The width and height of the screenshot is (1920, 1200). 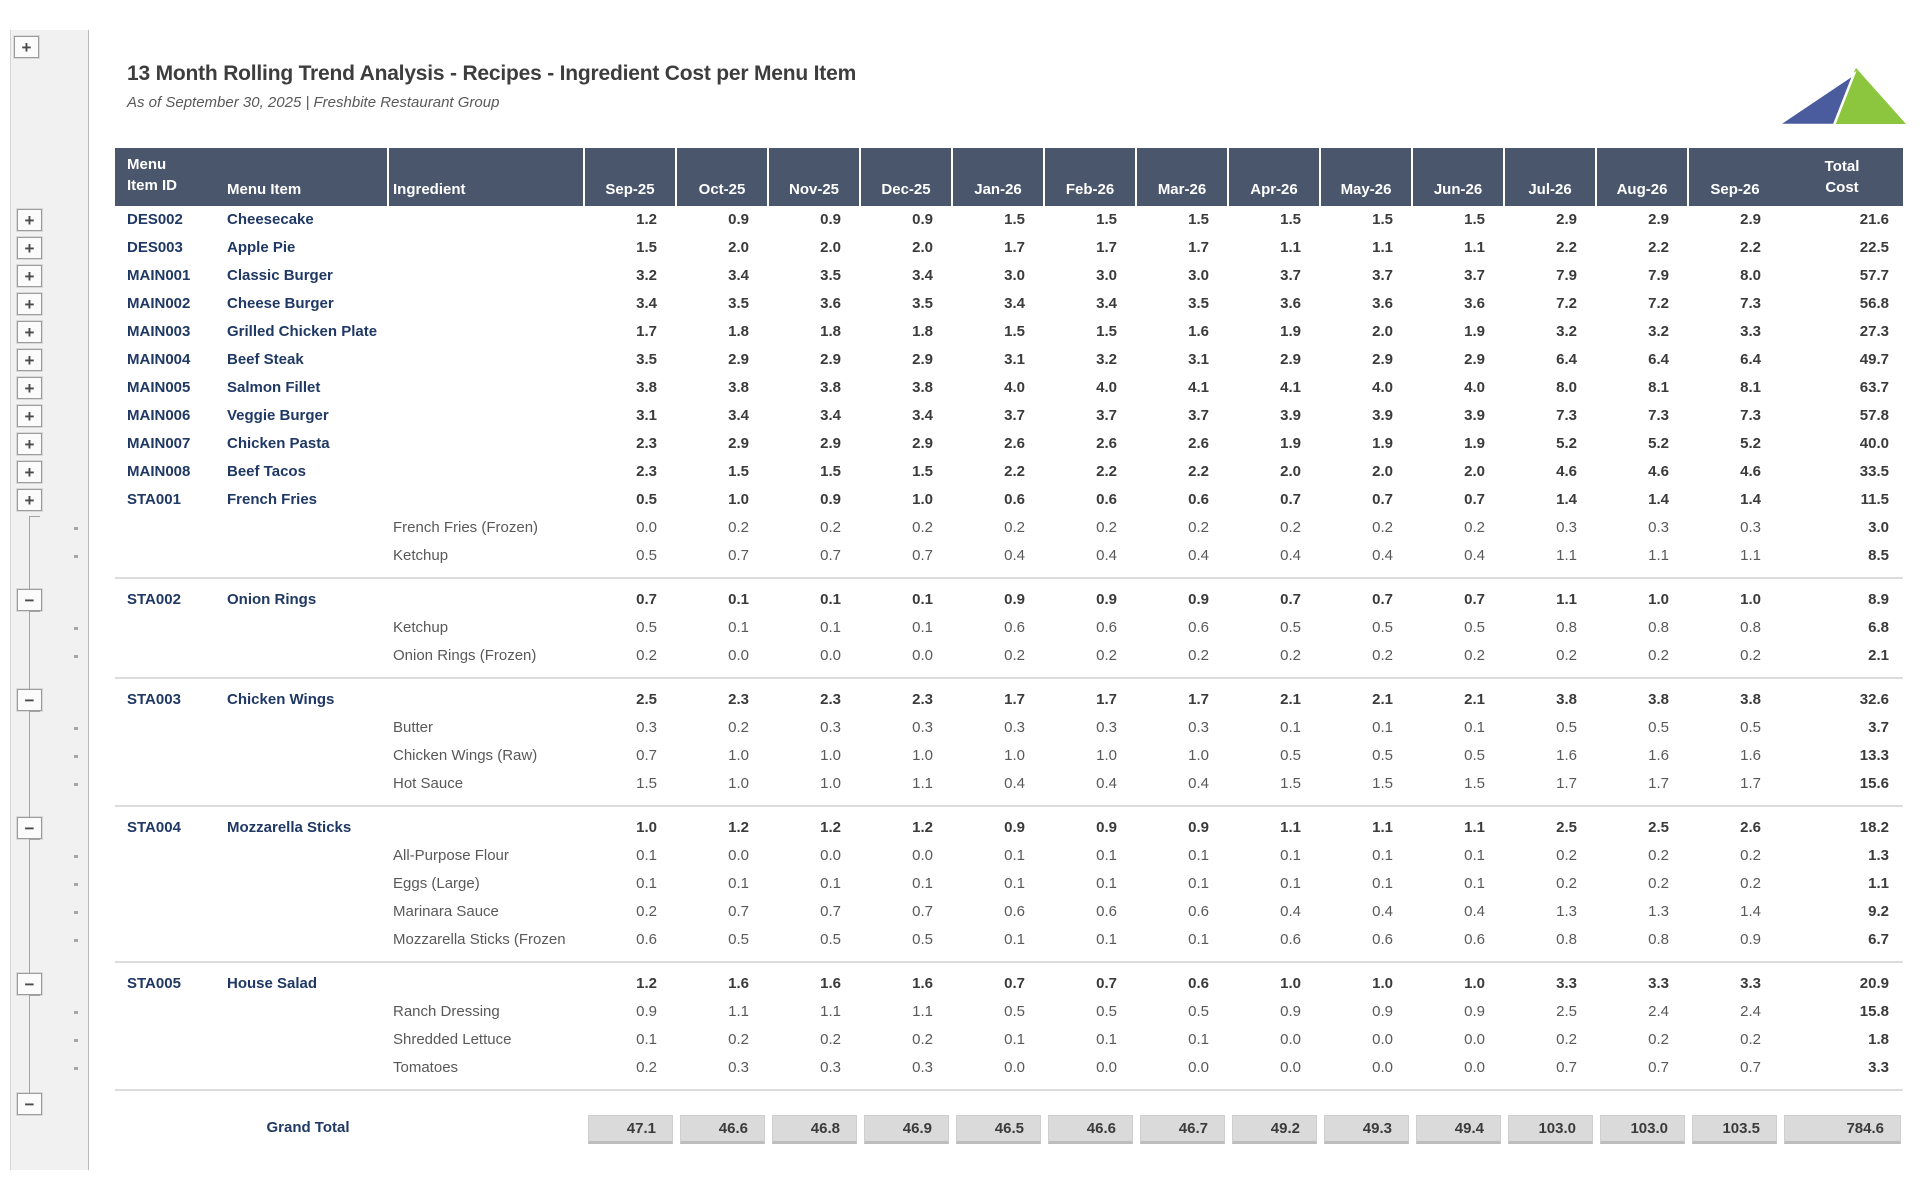 What do you see at coordinates (1014, 303) in the screenshot?
I see `cell-value: 3.4` at bounding box center [1014, 303].